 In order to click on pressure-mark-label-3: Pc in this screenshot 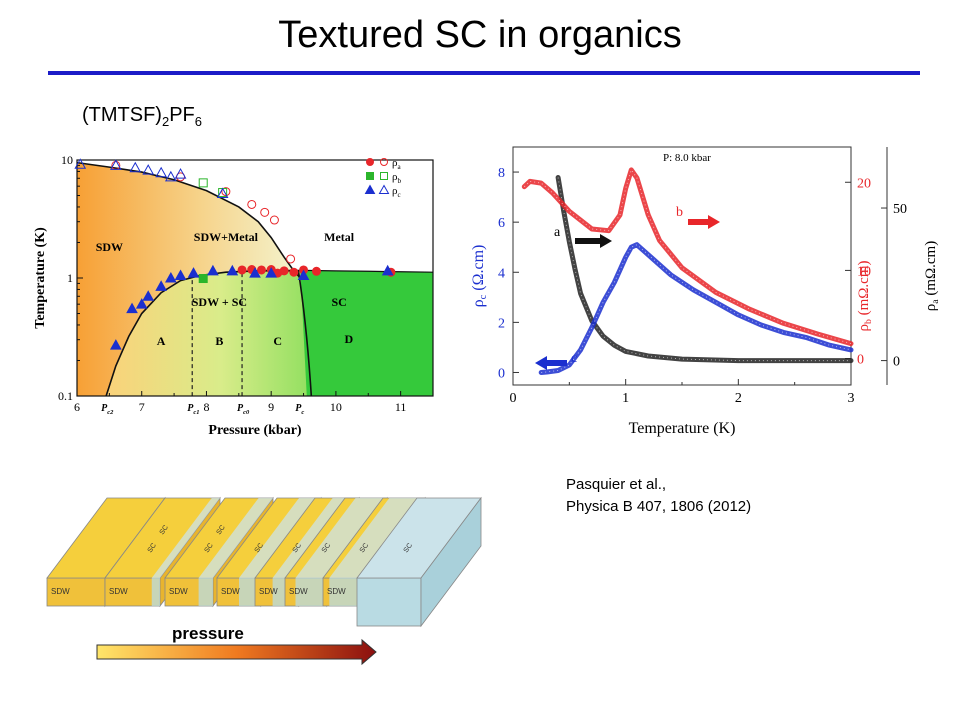, I will do `click(299, 409)`.